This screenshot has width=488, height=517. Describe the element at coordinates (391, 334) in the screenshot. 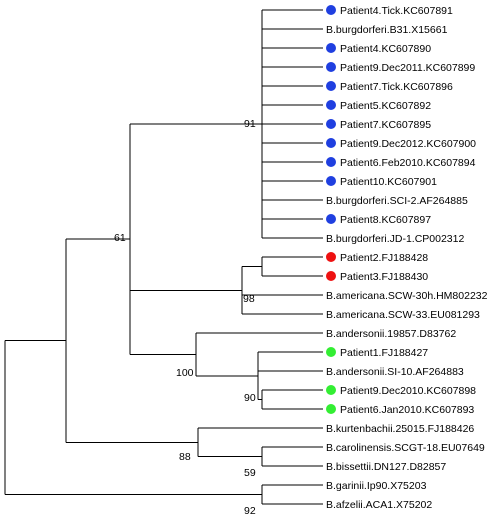

I see `leaf-label: B.andersonii.19857.D83762` at that location.